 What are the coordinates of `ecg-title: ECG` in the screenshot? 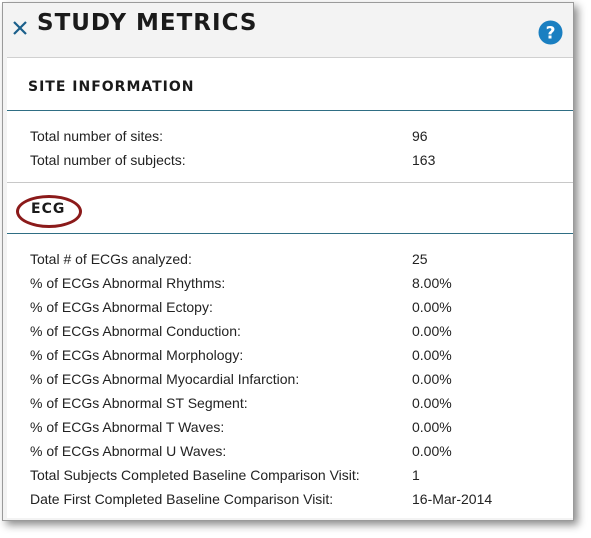 It's located at (48, 209).